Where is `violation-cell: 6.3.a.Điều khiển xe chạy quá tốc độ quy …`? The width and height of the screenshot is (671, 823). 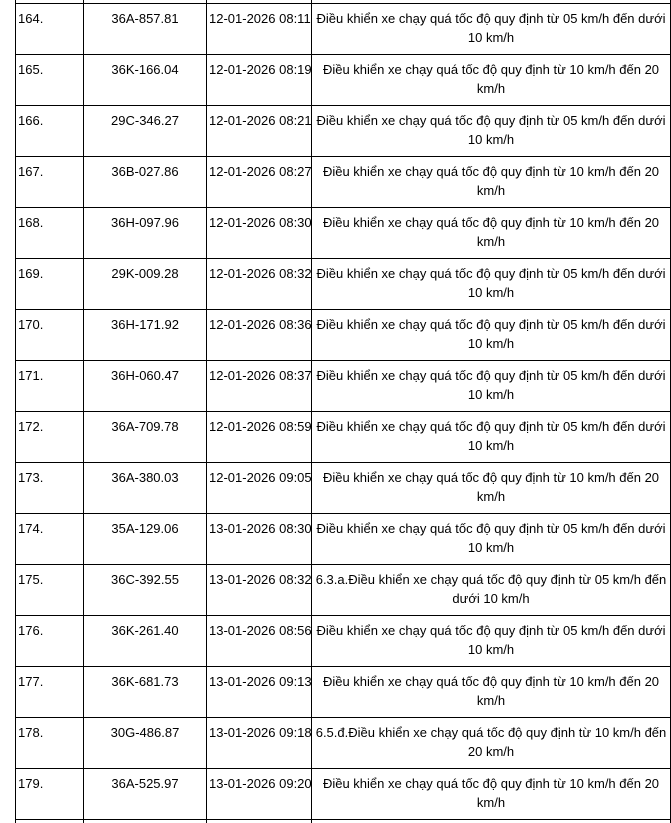
violation-cell: 6.3.a.Điều khiển xe chạy quá tốc độ quy … is located at coordinates (491, 590).